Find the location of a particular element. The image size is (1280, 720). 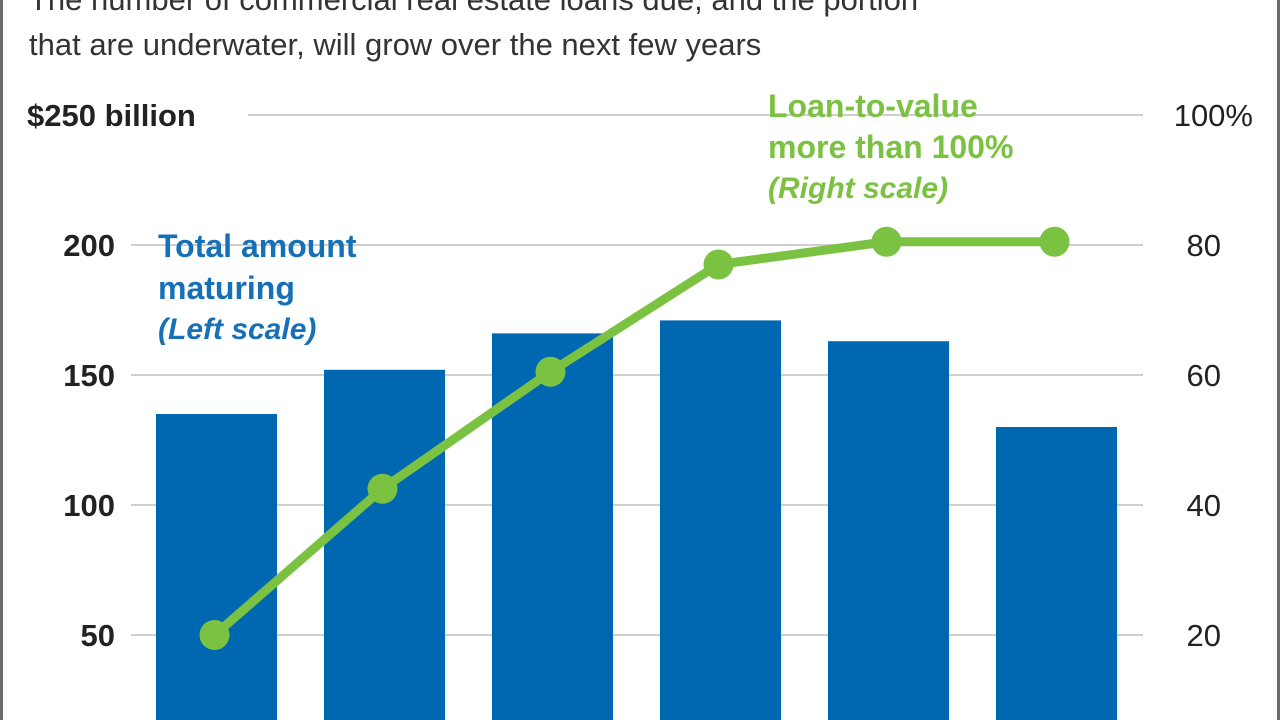

bars-annotation-line-1: Total amount is located at coordinates (257, 246).